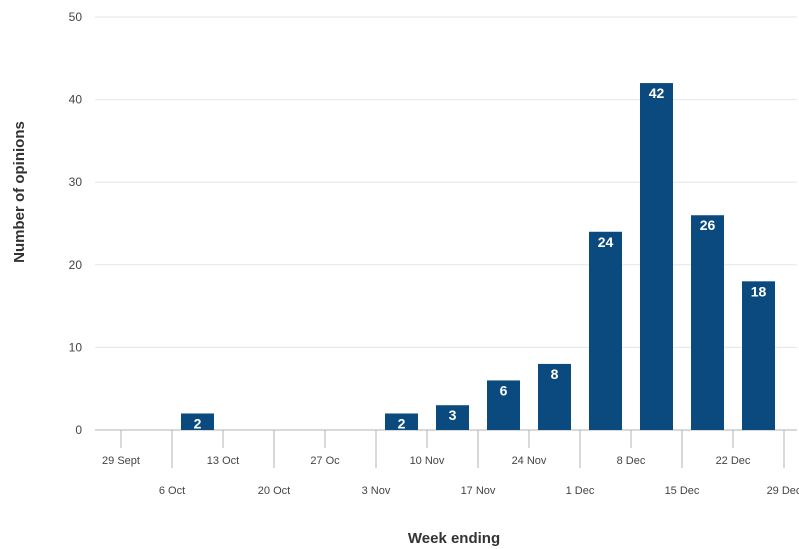 The image size is (799, 549). I want to click on y-tick-label: 30, so click(76, 182).